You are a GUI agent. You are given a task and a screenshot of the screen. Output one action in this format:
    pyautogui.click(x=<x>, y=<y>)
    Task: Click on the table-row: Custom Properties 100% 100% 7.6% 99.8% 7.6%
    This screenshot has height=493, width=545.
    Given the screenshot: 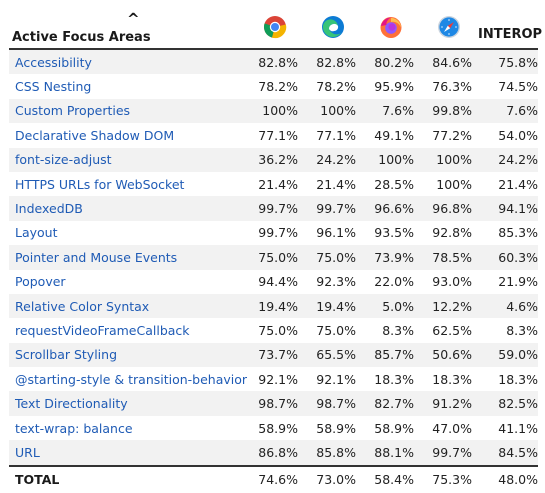 What is the action you would take?
    pyautogui.click(x=273, y=111)
    